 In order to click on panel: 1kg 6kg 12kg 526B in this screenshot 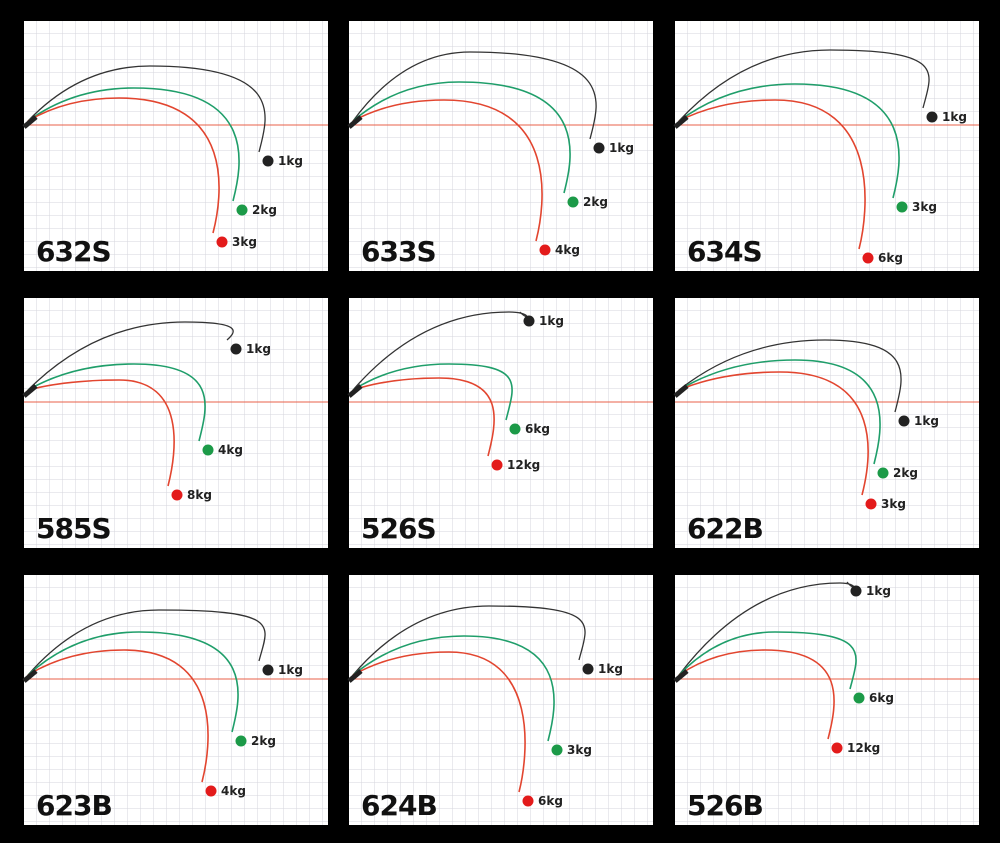, I will do `click(826, 700)`.